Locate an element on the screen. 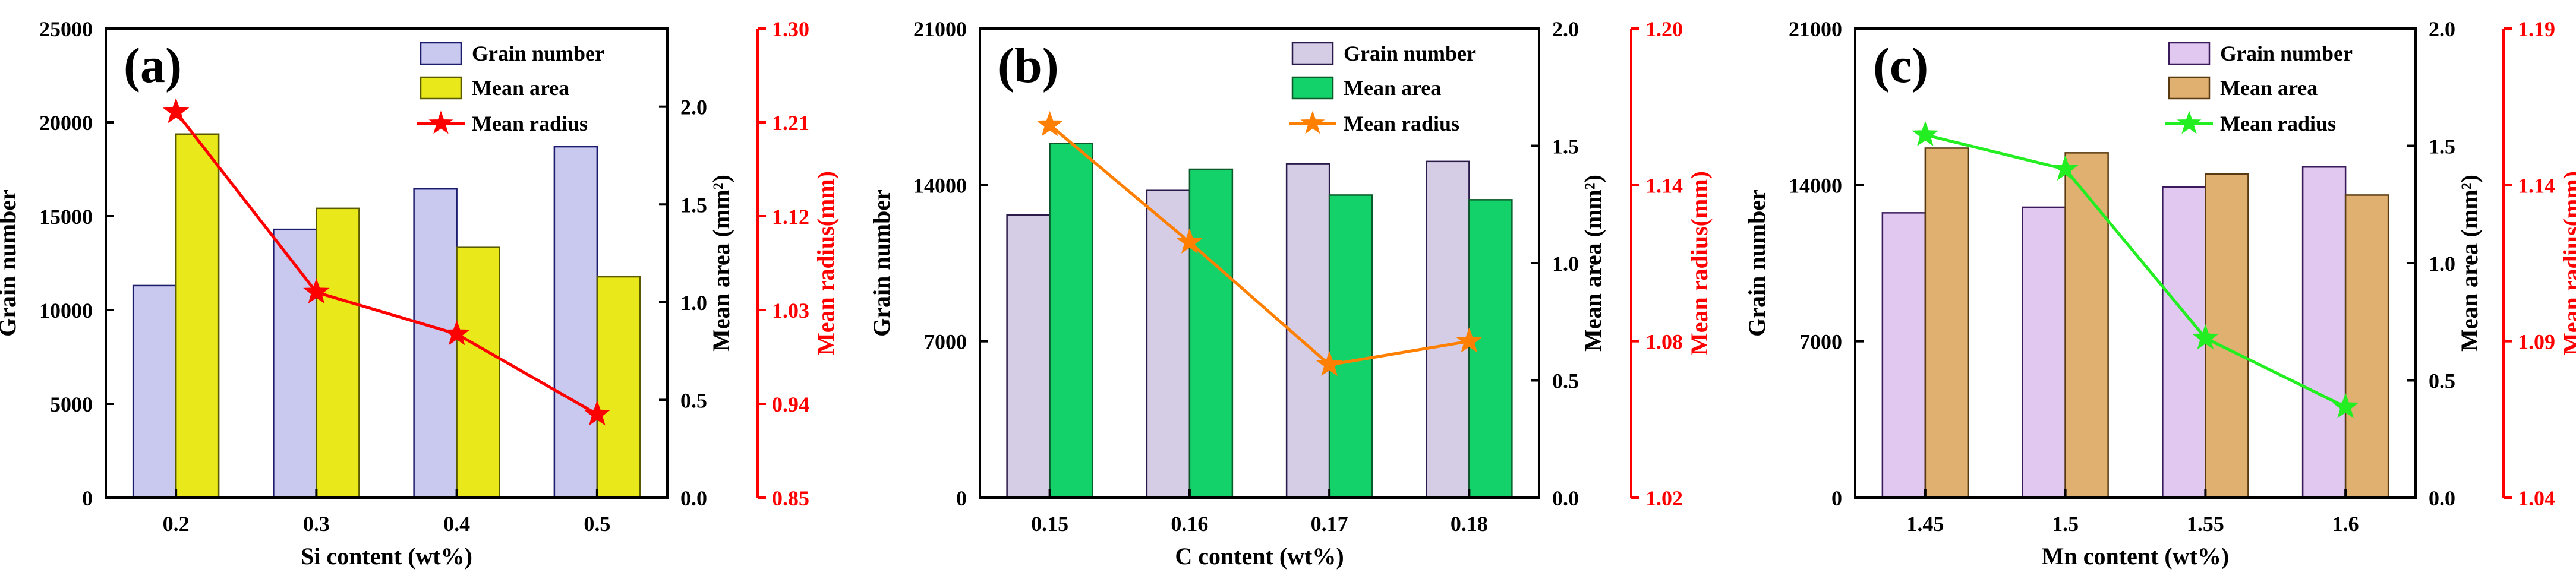  mean-radius-axis-tick-label: 0.85 is located at coordinates (791, 498).